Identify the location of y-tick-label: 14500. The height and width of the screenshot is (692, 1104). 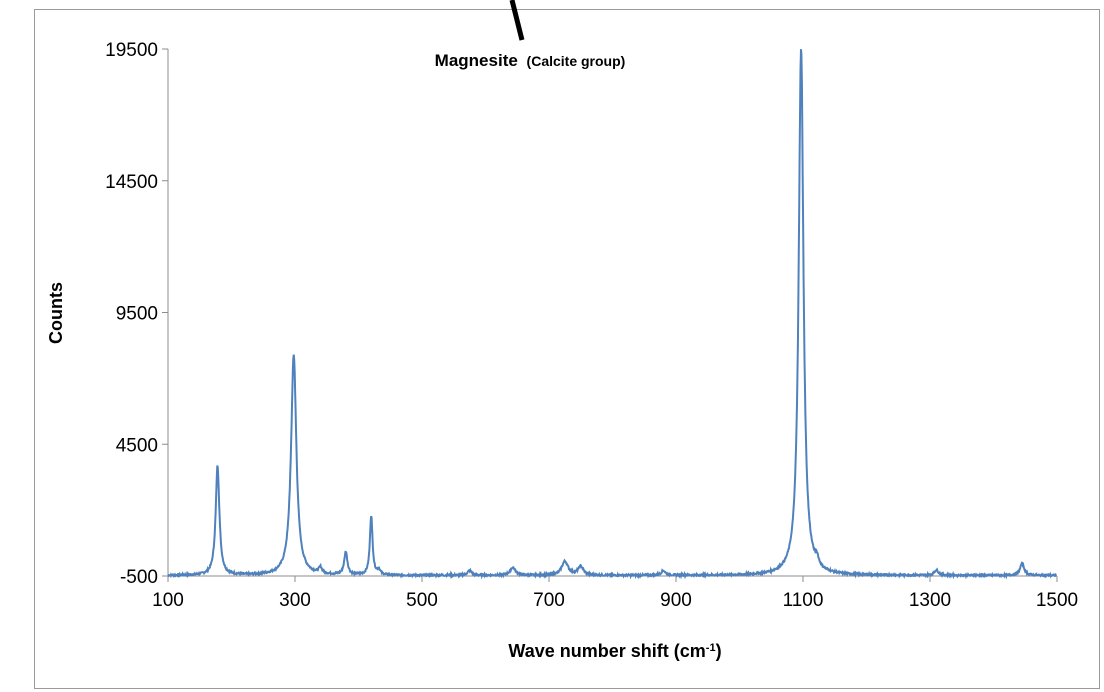
(131, 182).